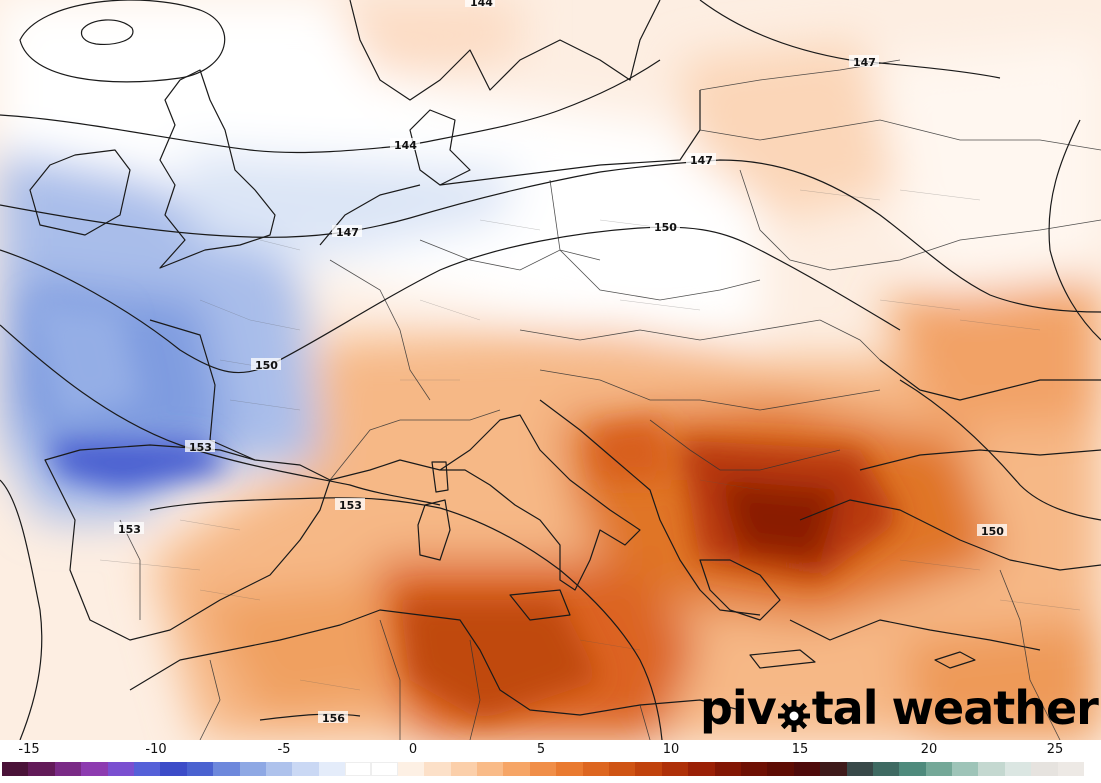 The height and width of the screenshot is (783, 1101). What do you see at coordinates (782, 659) in the screenshot?
I see `coastline-crete` at bounding box center [782, 659].